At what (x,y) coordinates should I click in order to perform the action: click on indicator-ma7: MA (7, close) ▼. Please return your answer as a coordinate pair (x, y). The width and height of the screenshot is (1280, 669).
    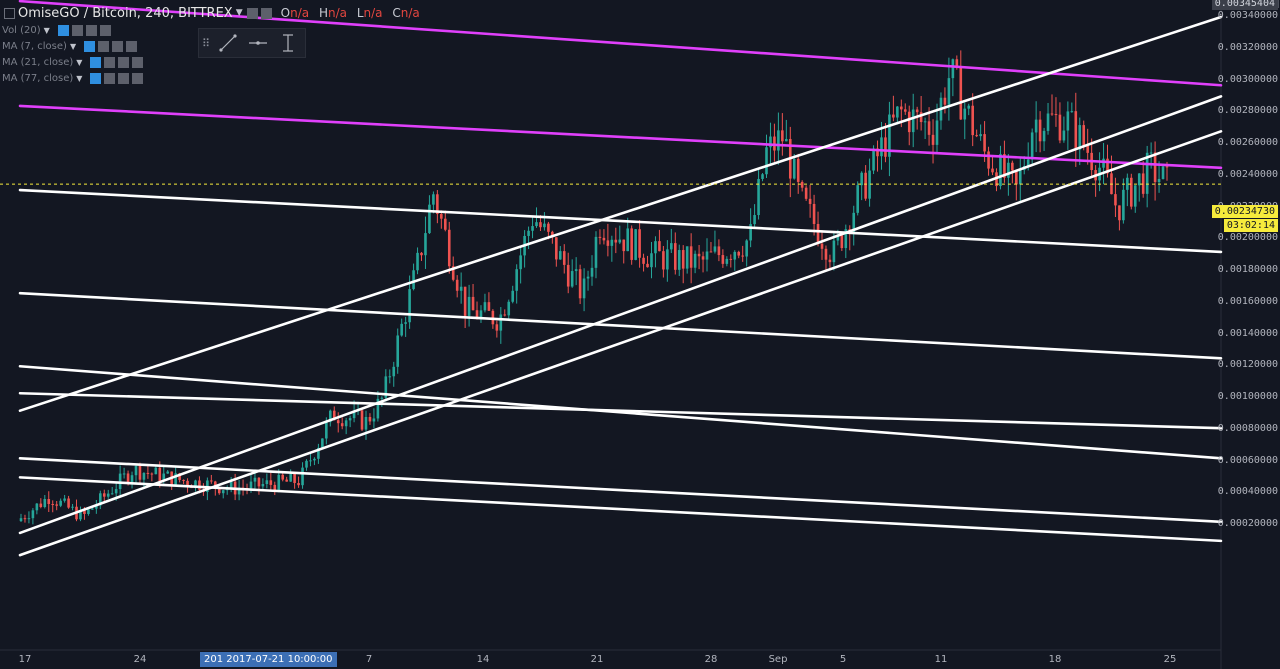
    Looking at the image, I should click on (71, 46).